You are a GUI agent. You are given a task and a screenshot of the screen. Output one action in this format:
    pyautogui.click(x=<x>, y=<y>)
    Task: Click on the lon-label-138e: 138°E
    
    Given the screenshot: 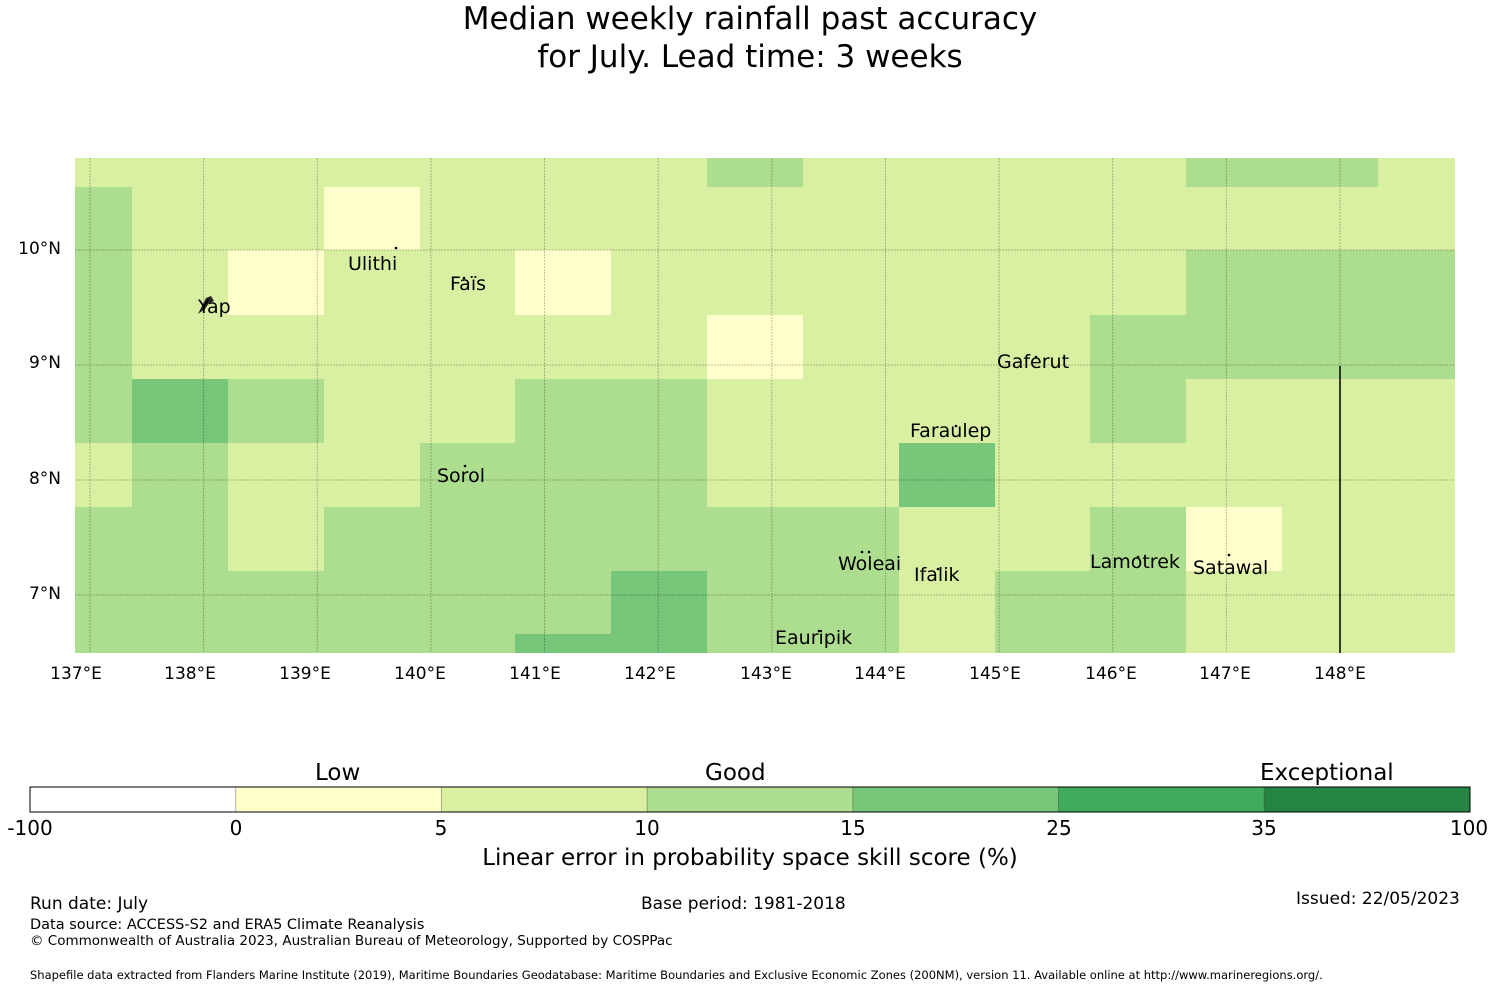 What is the action you would take?
    pyautogui.click(x=190, y=674)
    